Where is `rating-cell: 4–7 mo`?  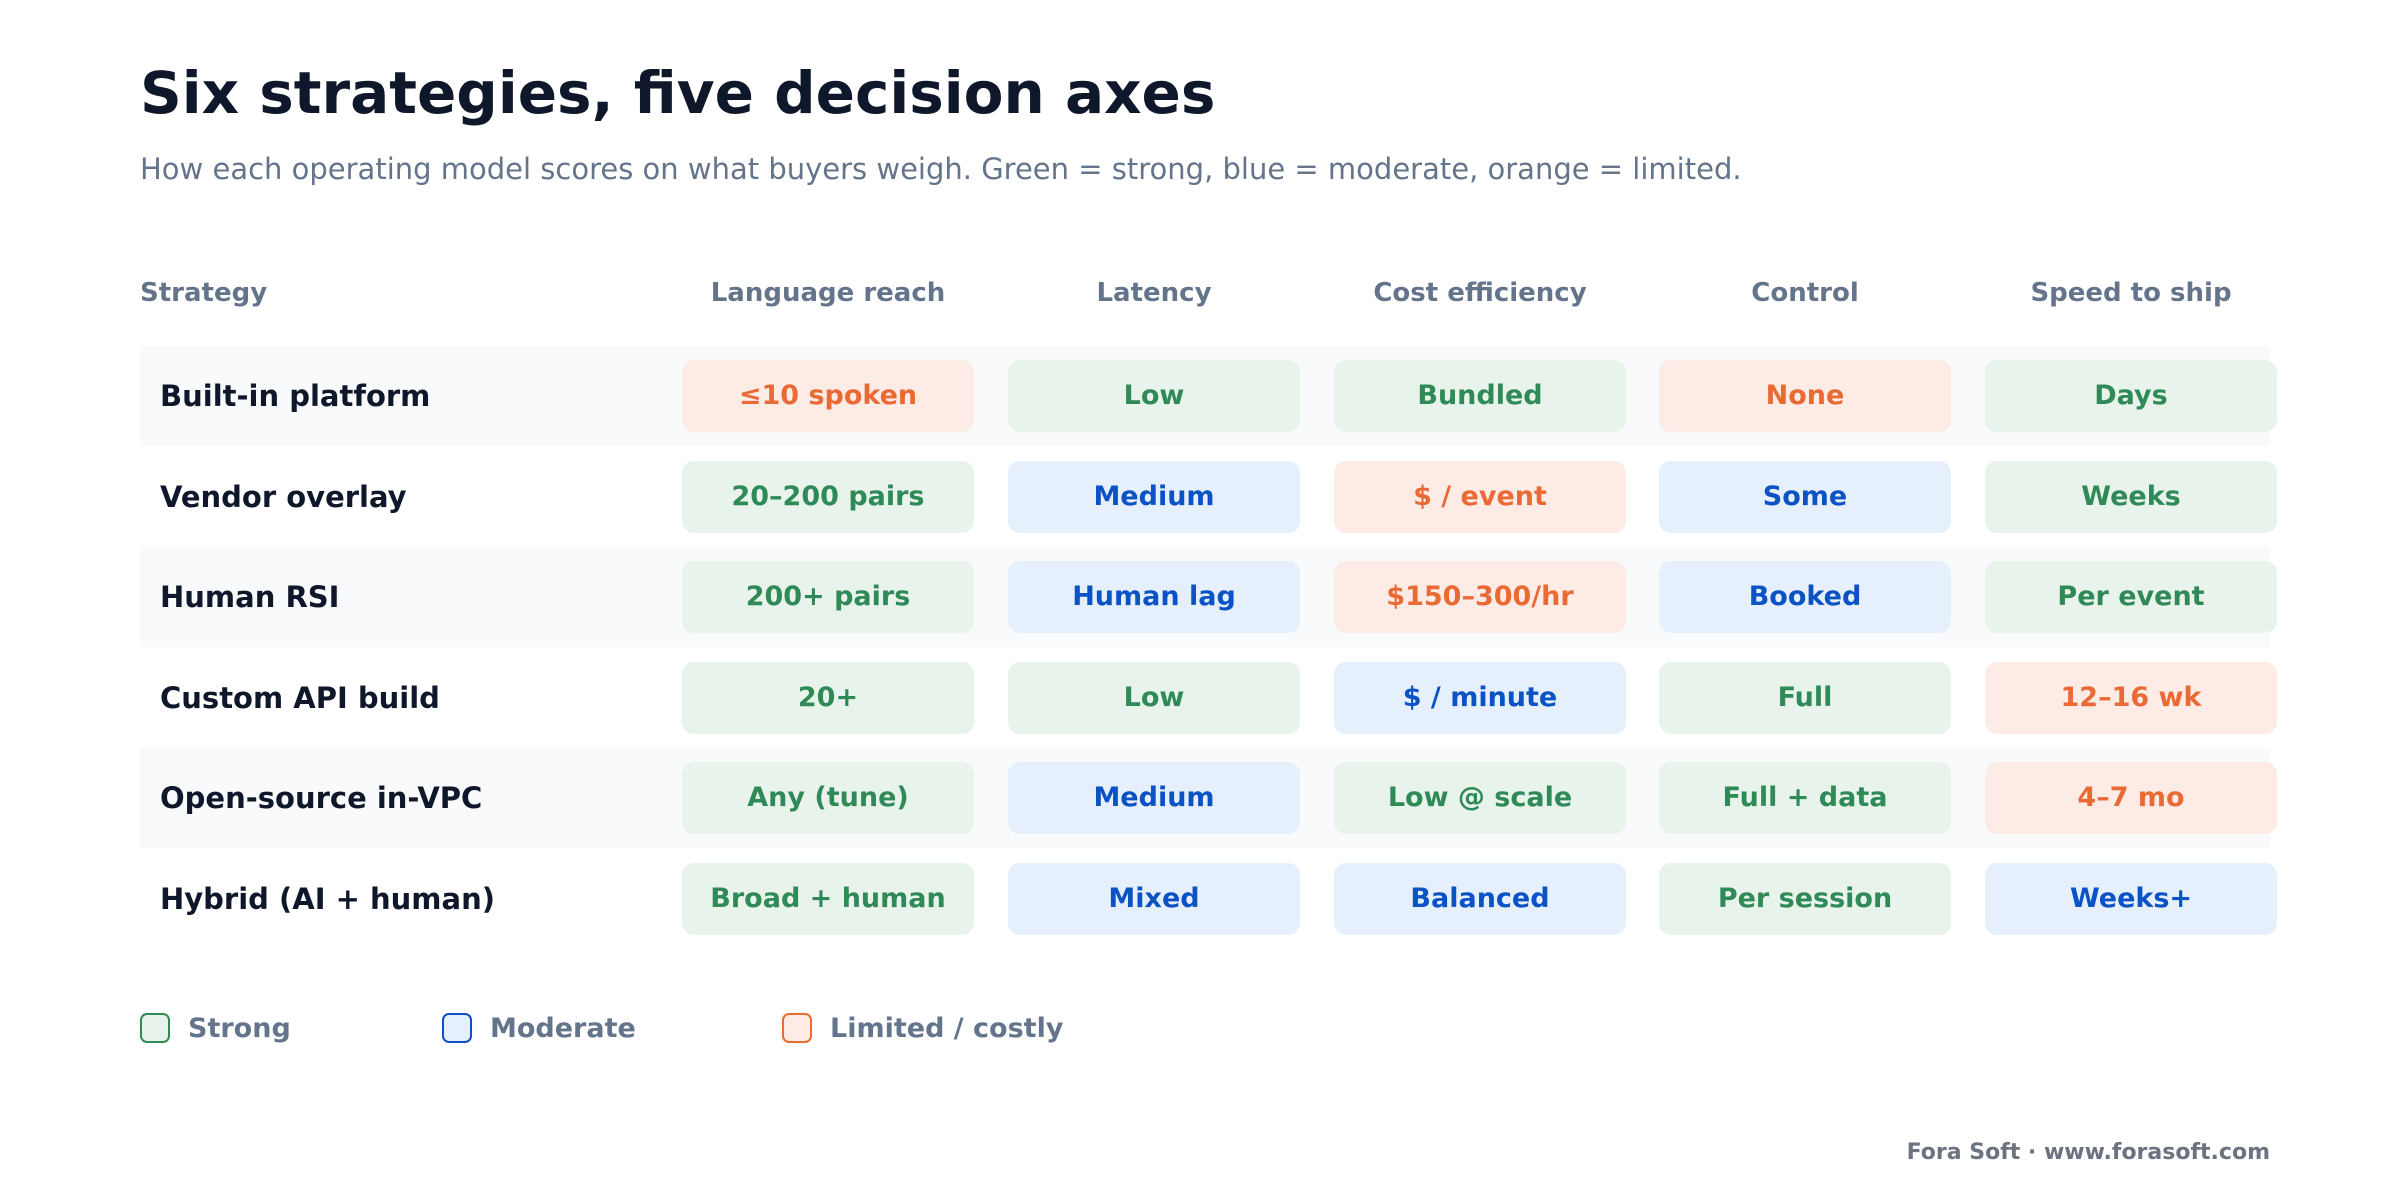 rating-cell: 4–7 mo is located at coordinates (2131, 798).